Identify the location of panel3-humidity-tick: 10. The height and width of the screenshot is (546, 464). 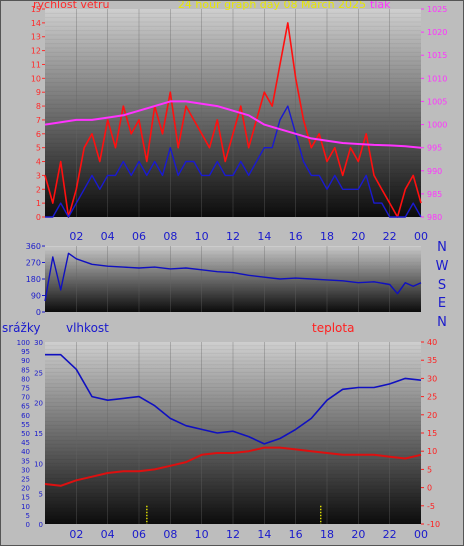
(25, 507).